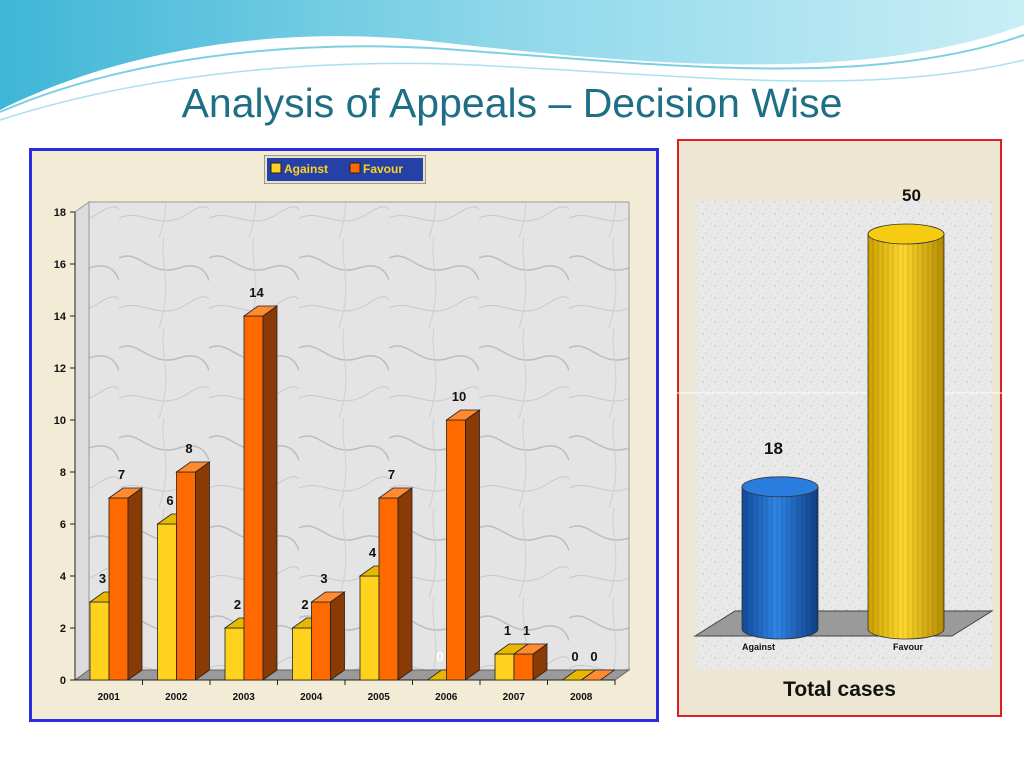  I want to click on x-tick-label: 2008, so click(581, 697).